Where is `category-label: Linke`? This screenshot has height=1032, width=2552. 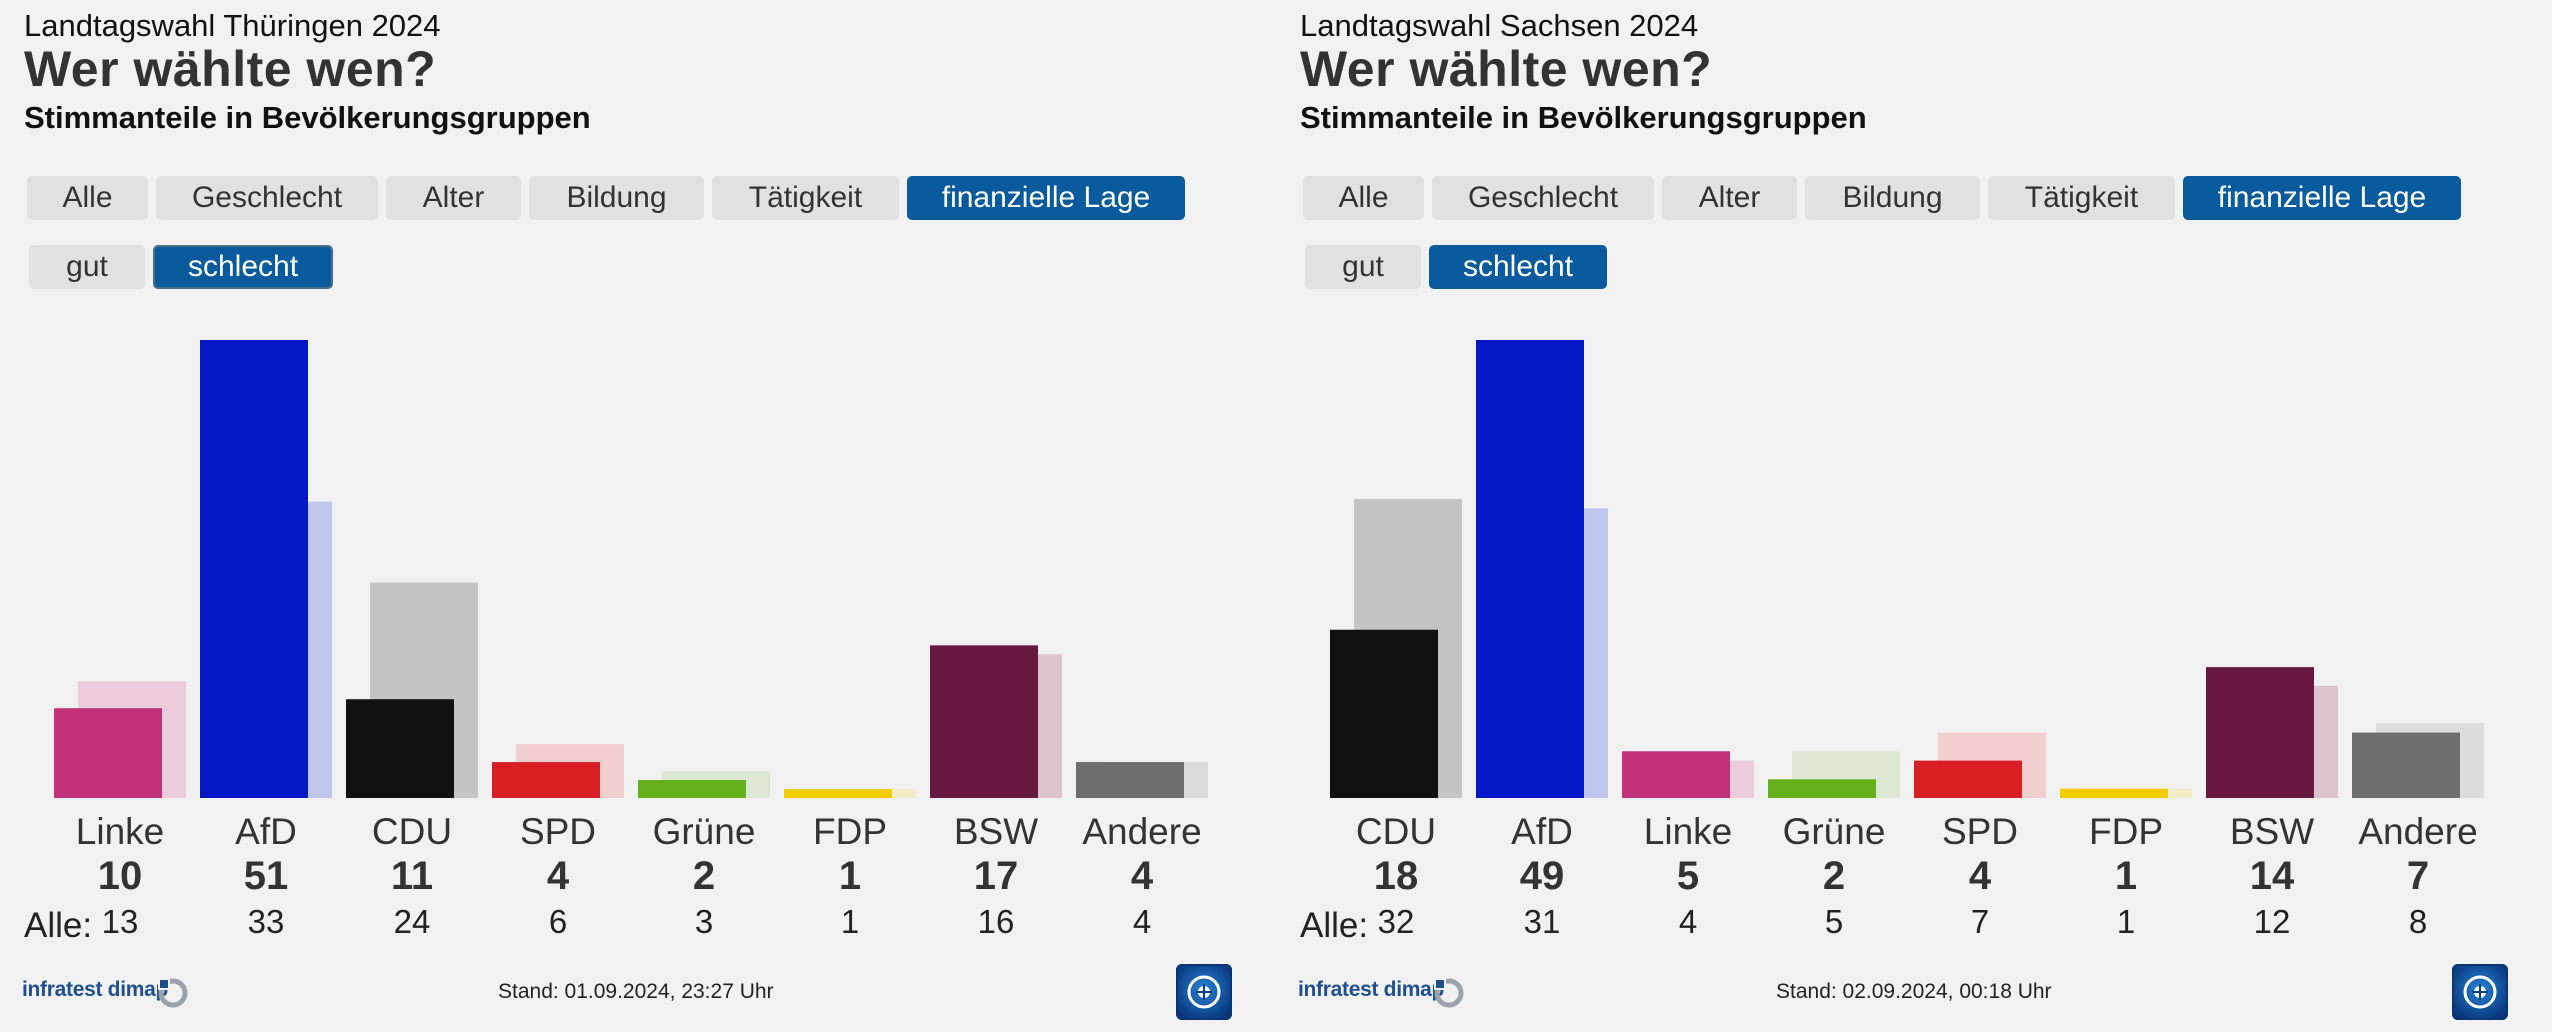
category-label: Linke is located at coordinates (1688, 831).